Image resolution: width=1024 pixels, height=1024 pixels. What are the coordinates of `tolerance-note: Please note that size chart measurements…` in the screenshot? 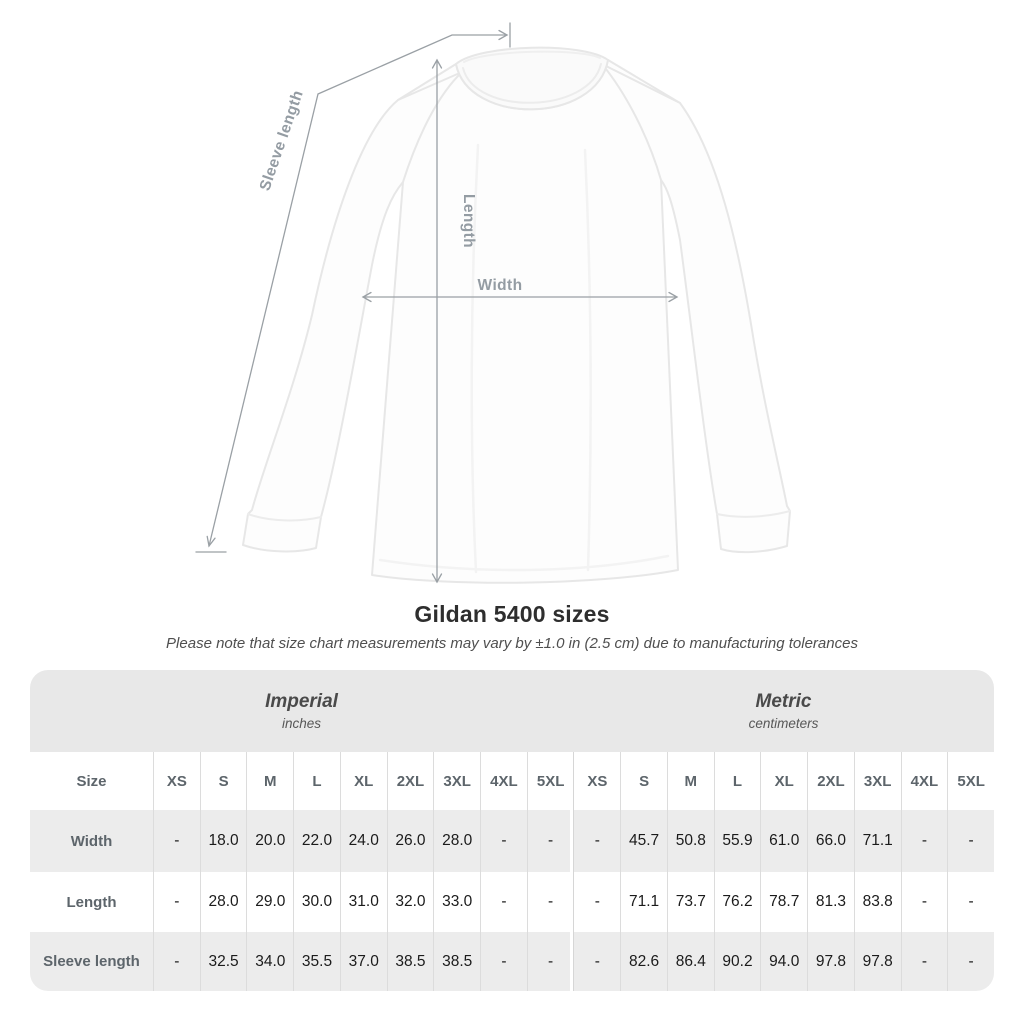 It's located at (512, 643).